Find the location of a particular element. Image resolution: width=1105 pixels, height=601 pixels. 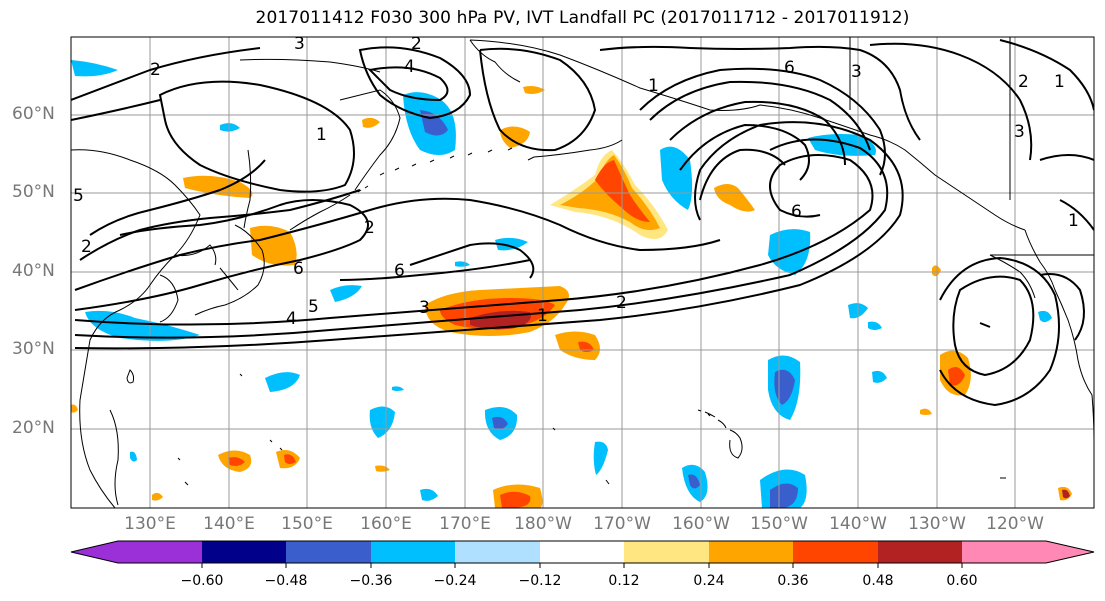

lon-label: 140°W is located at coordinates (858, 524).